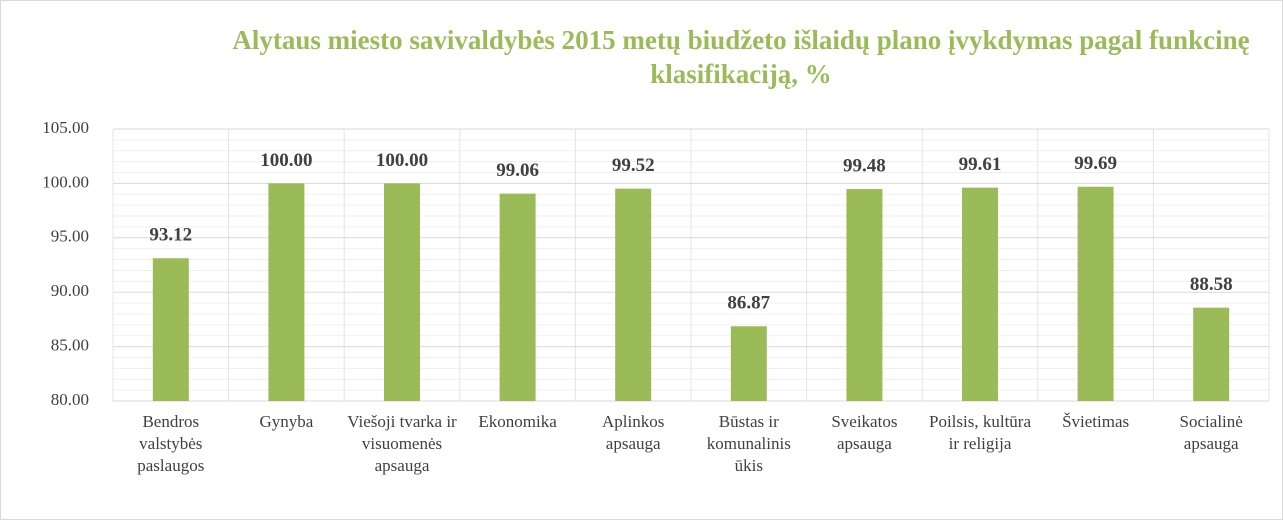 This screenshot has height=520, width=1283. Describe the element at coordinates (517, 421) in the screenshot. I see `x-tick-label: Ekonomika` at that location.